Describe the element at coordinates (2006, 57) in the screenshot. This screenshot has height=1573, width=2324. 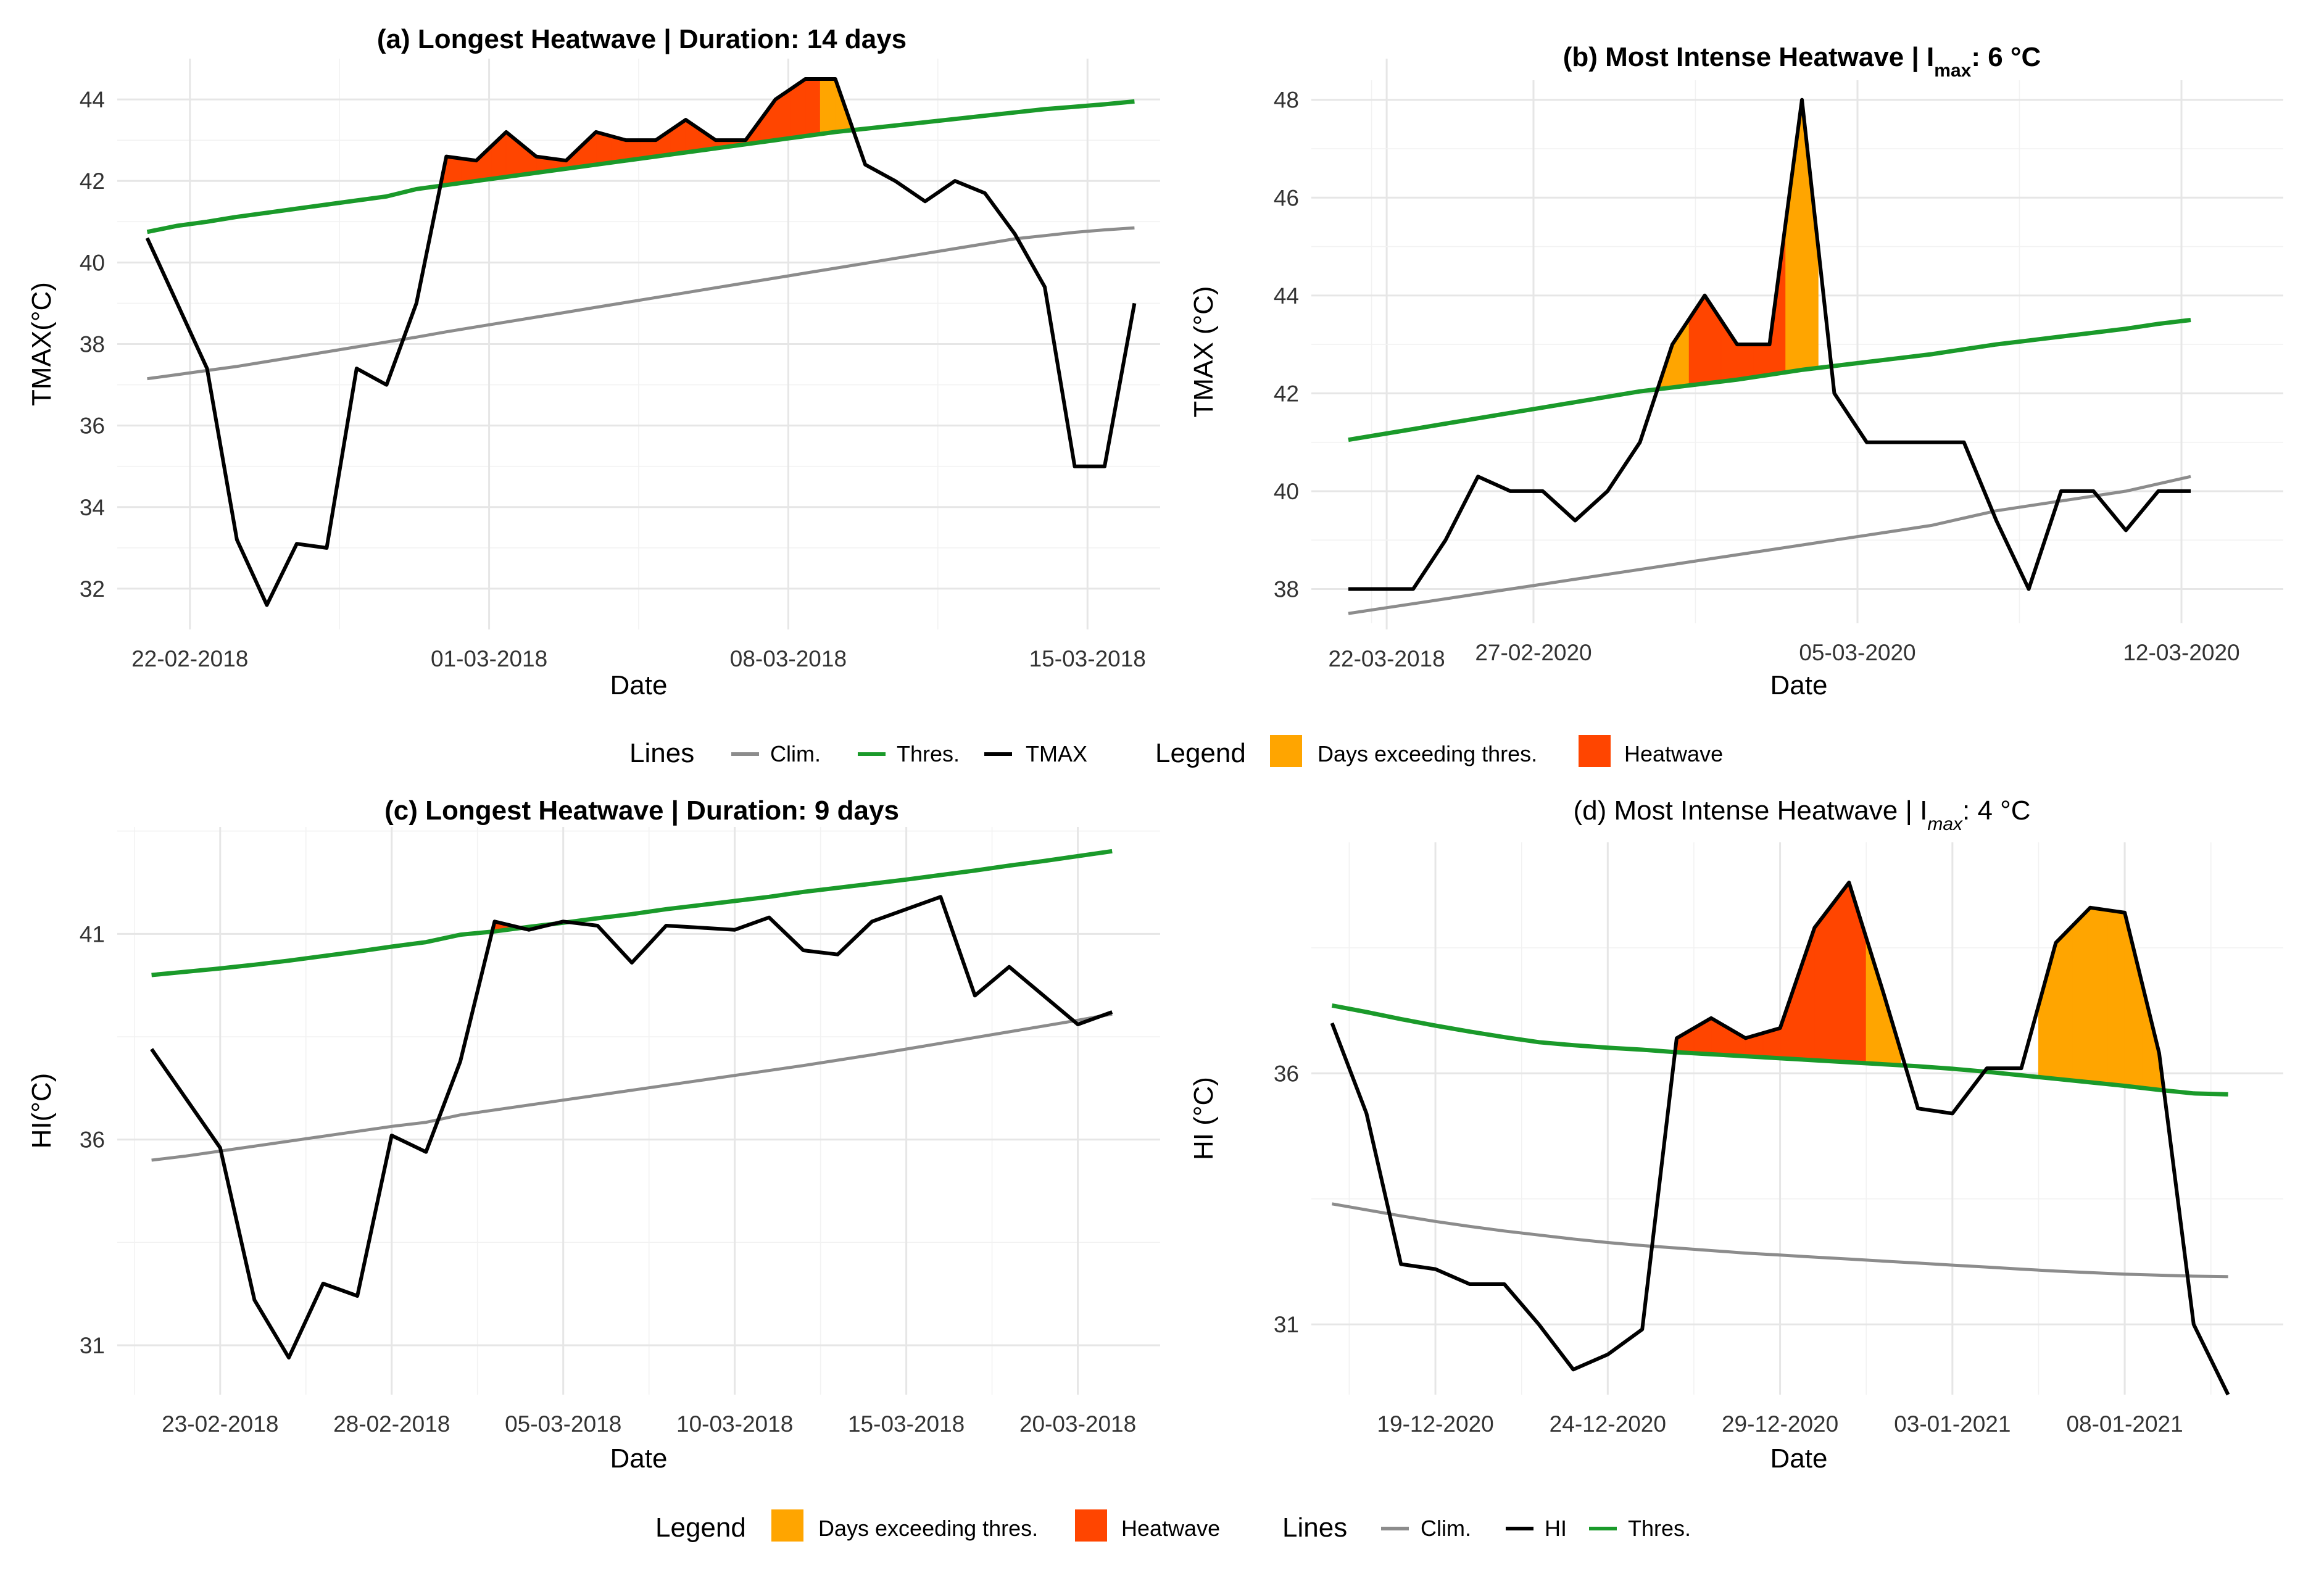
I see `chart-title-tail: : 6 °C` at that location.